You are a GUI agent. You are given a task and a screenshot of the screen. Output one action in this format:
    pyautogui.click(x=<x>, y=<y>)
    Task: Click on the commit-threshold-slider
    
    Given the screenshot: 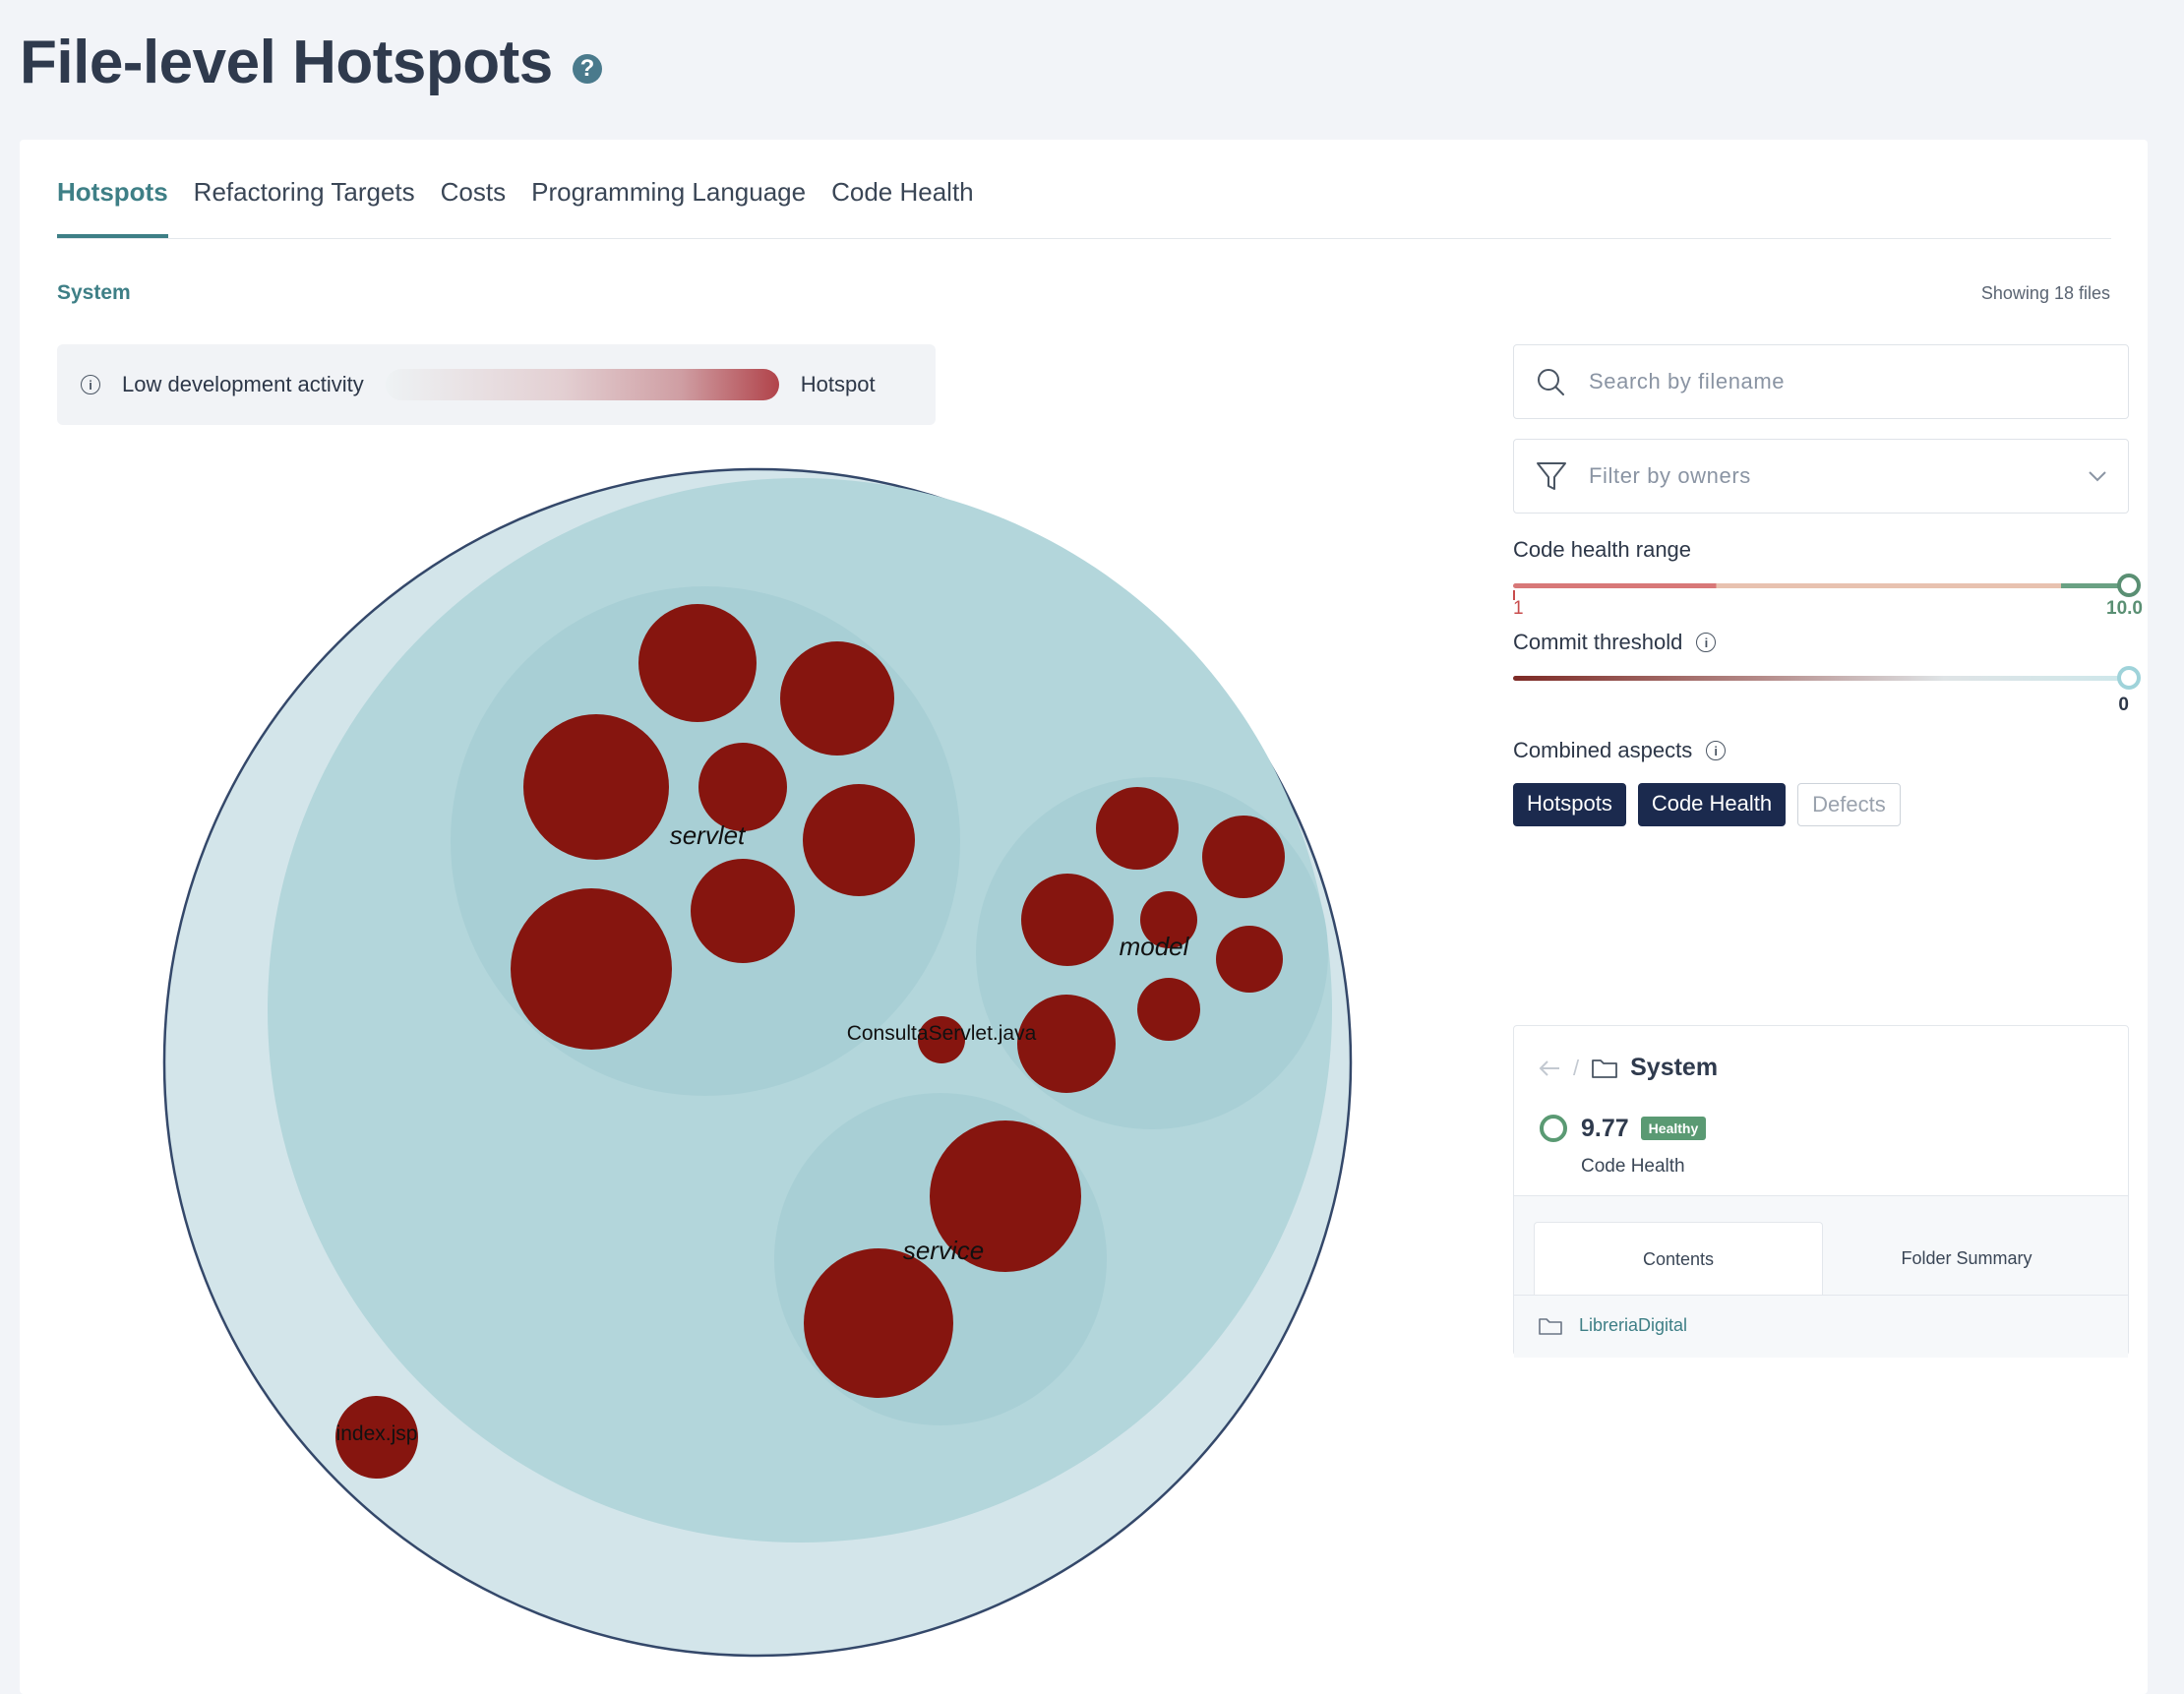 What is the action you would take?
    pyautogui.click(x=1827, y=678)
    